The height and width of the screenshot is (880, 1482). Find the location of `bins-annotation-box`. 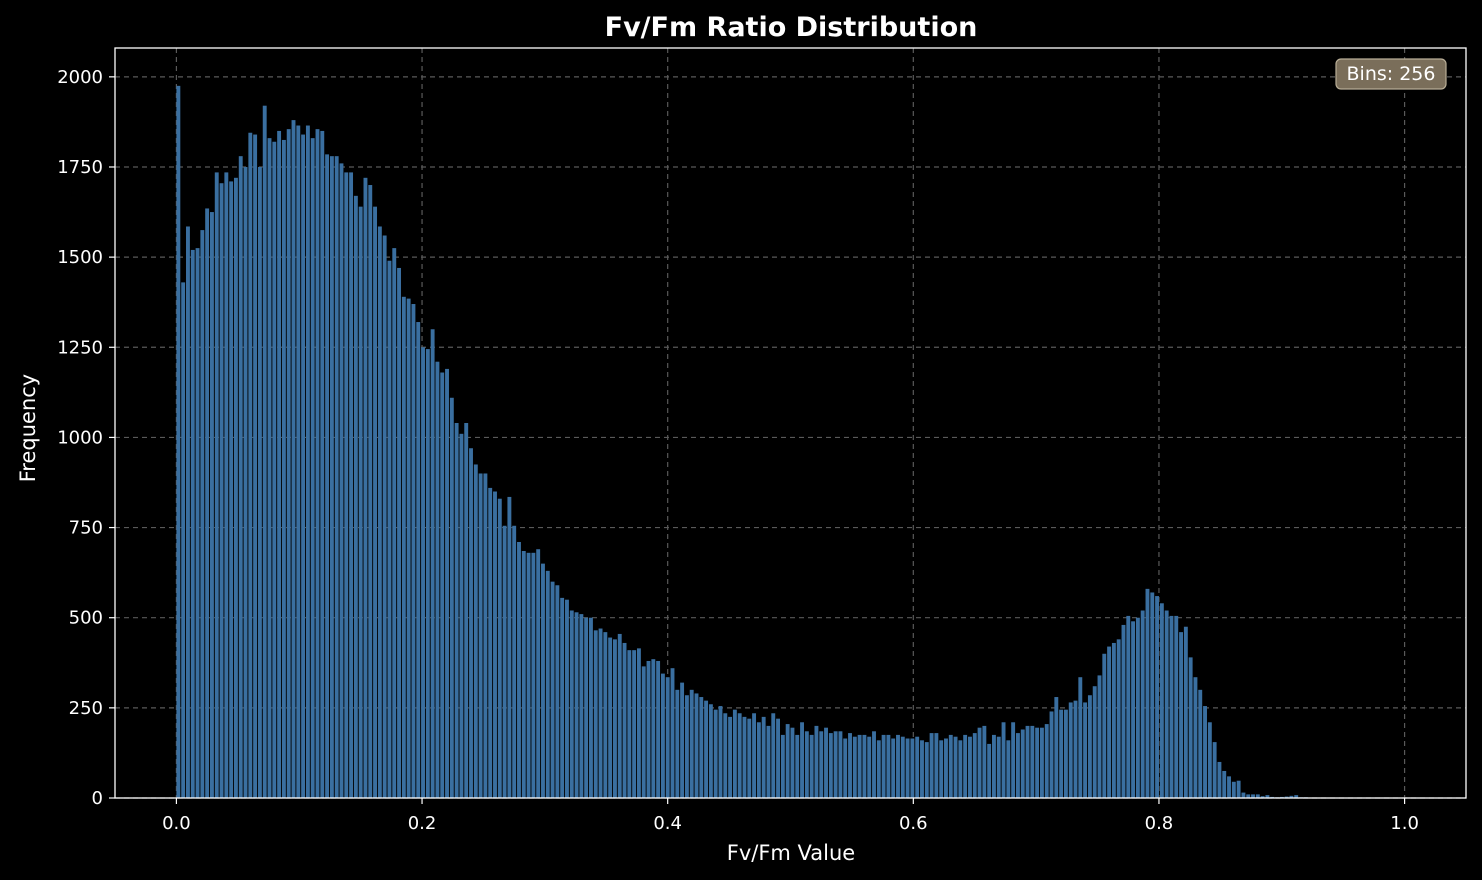

bins-annotation-box is located at coordinates (1391, 74).